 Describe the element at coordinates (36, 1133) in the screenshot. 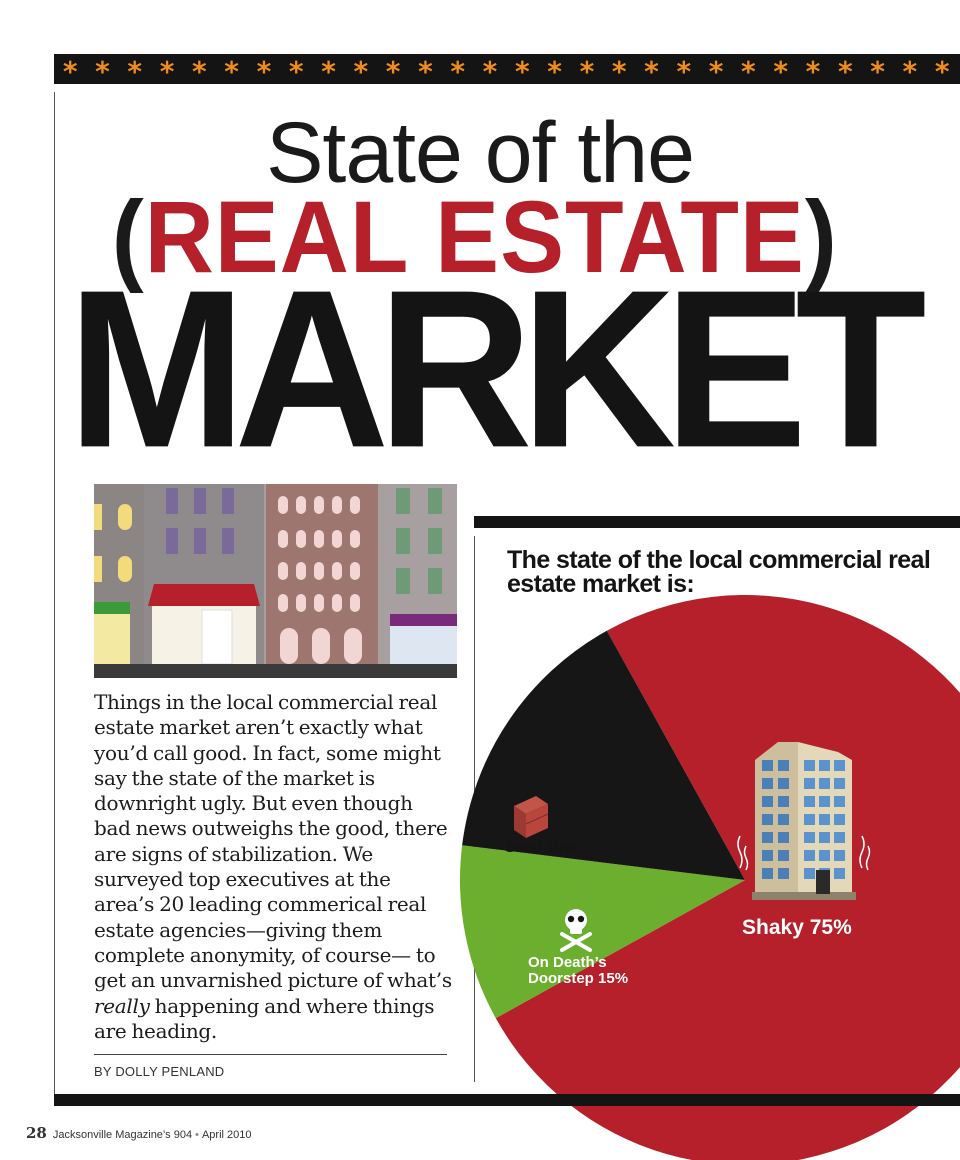

I see `page-number: 28` at that location.